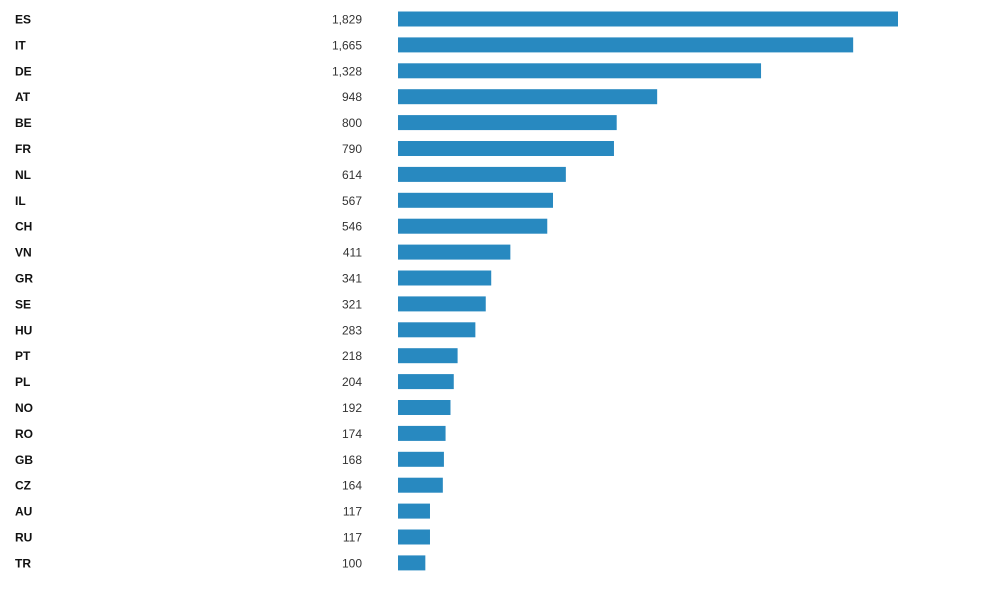  Describe the element at coordinates (23, 253) in the screenshot. I see `category-label-vn: VN` at that location.